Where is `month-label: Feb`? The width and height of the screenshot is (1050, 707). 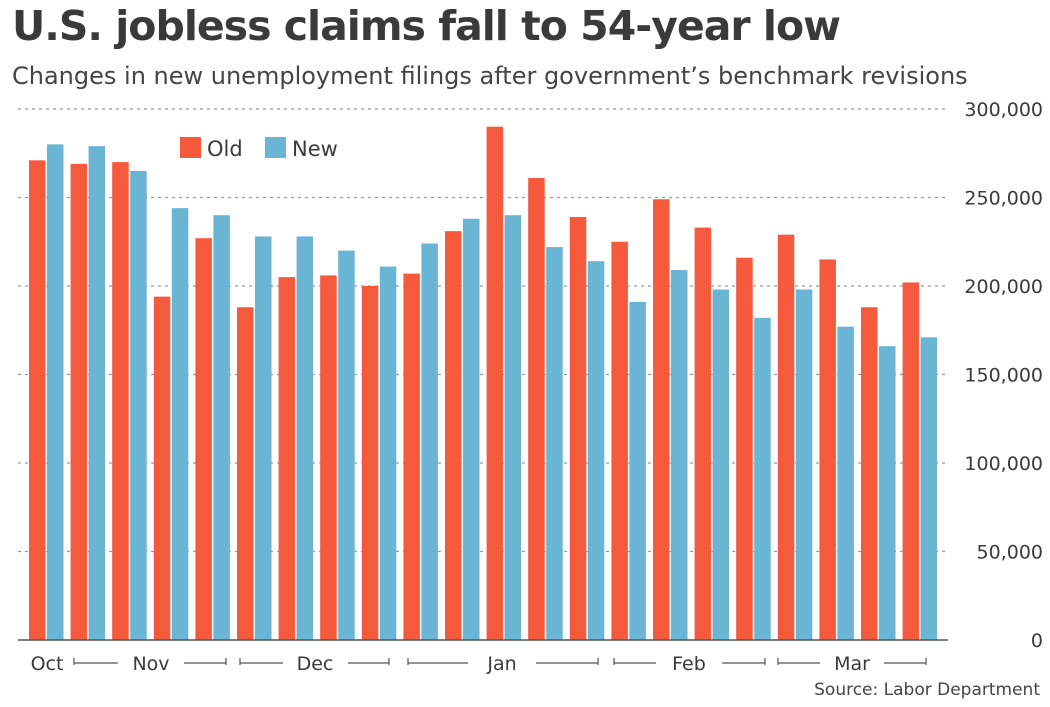 month-label: Feb is located at coordinates (689, 664).